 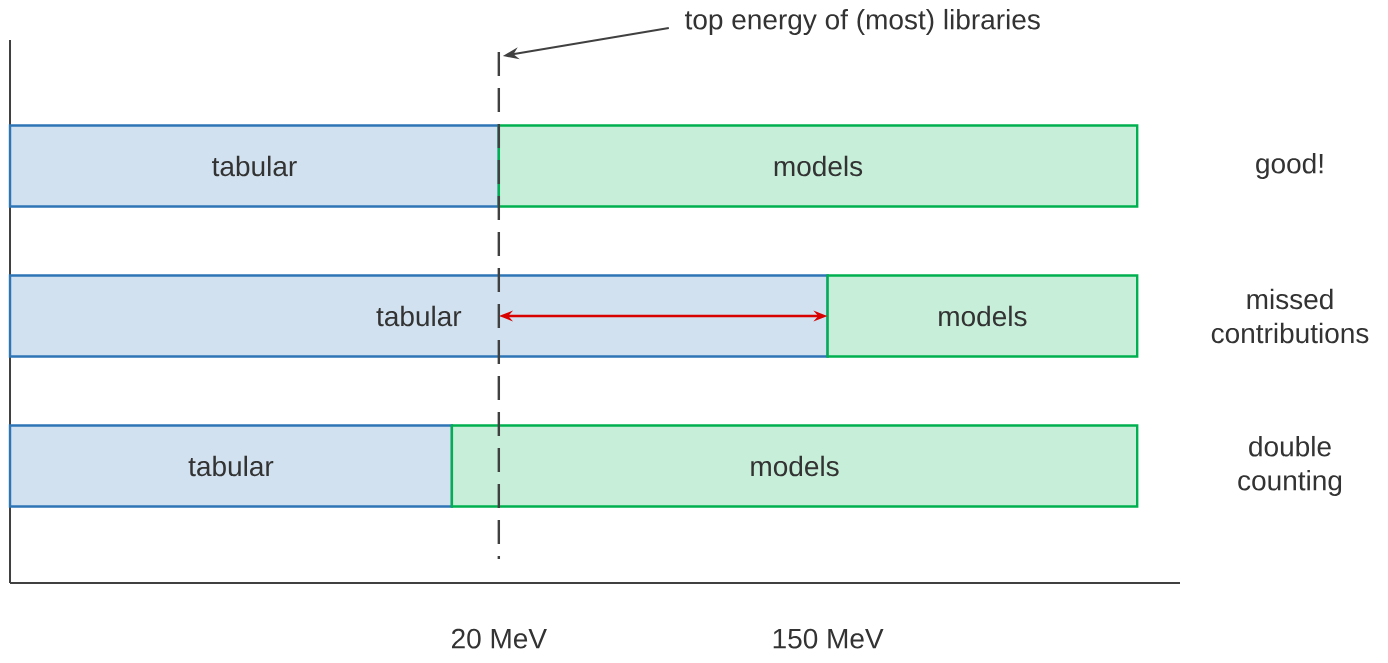 I want to click on series-label: tabular, so click(x=231, y=466).